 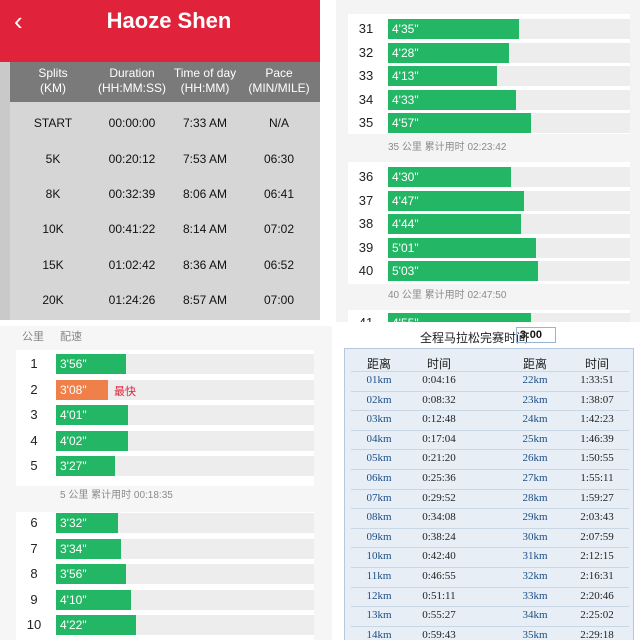 What do you see at coordinates (185, 389) in the screenshot?
I see `pace-track: 3'08"` at bounding box center [185, 389].